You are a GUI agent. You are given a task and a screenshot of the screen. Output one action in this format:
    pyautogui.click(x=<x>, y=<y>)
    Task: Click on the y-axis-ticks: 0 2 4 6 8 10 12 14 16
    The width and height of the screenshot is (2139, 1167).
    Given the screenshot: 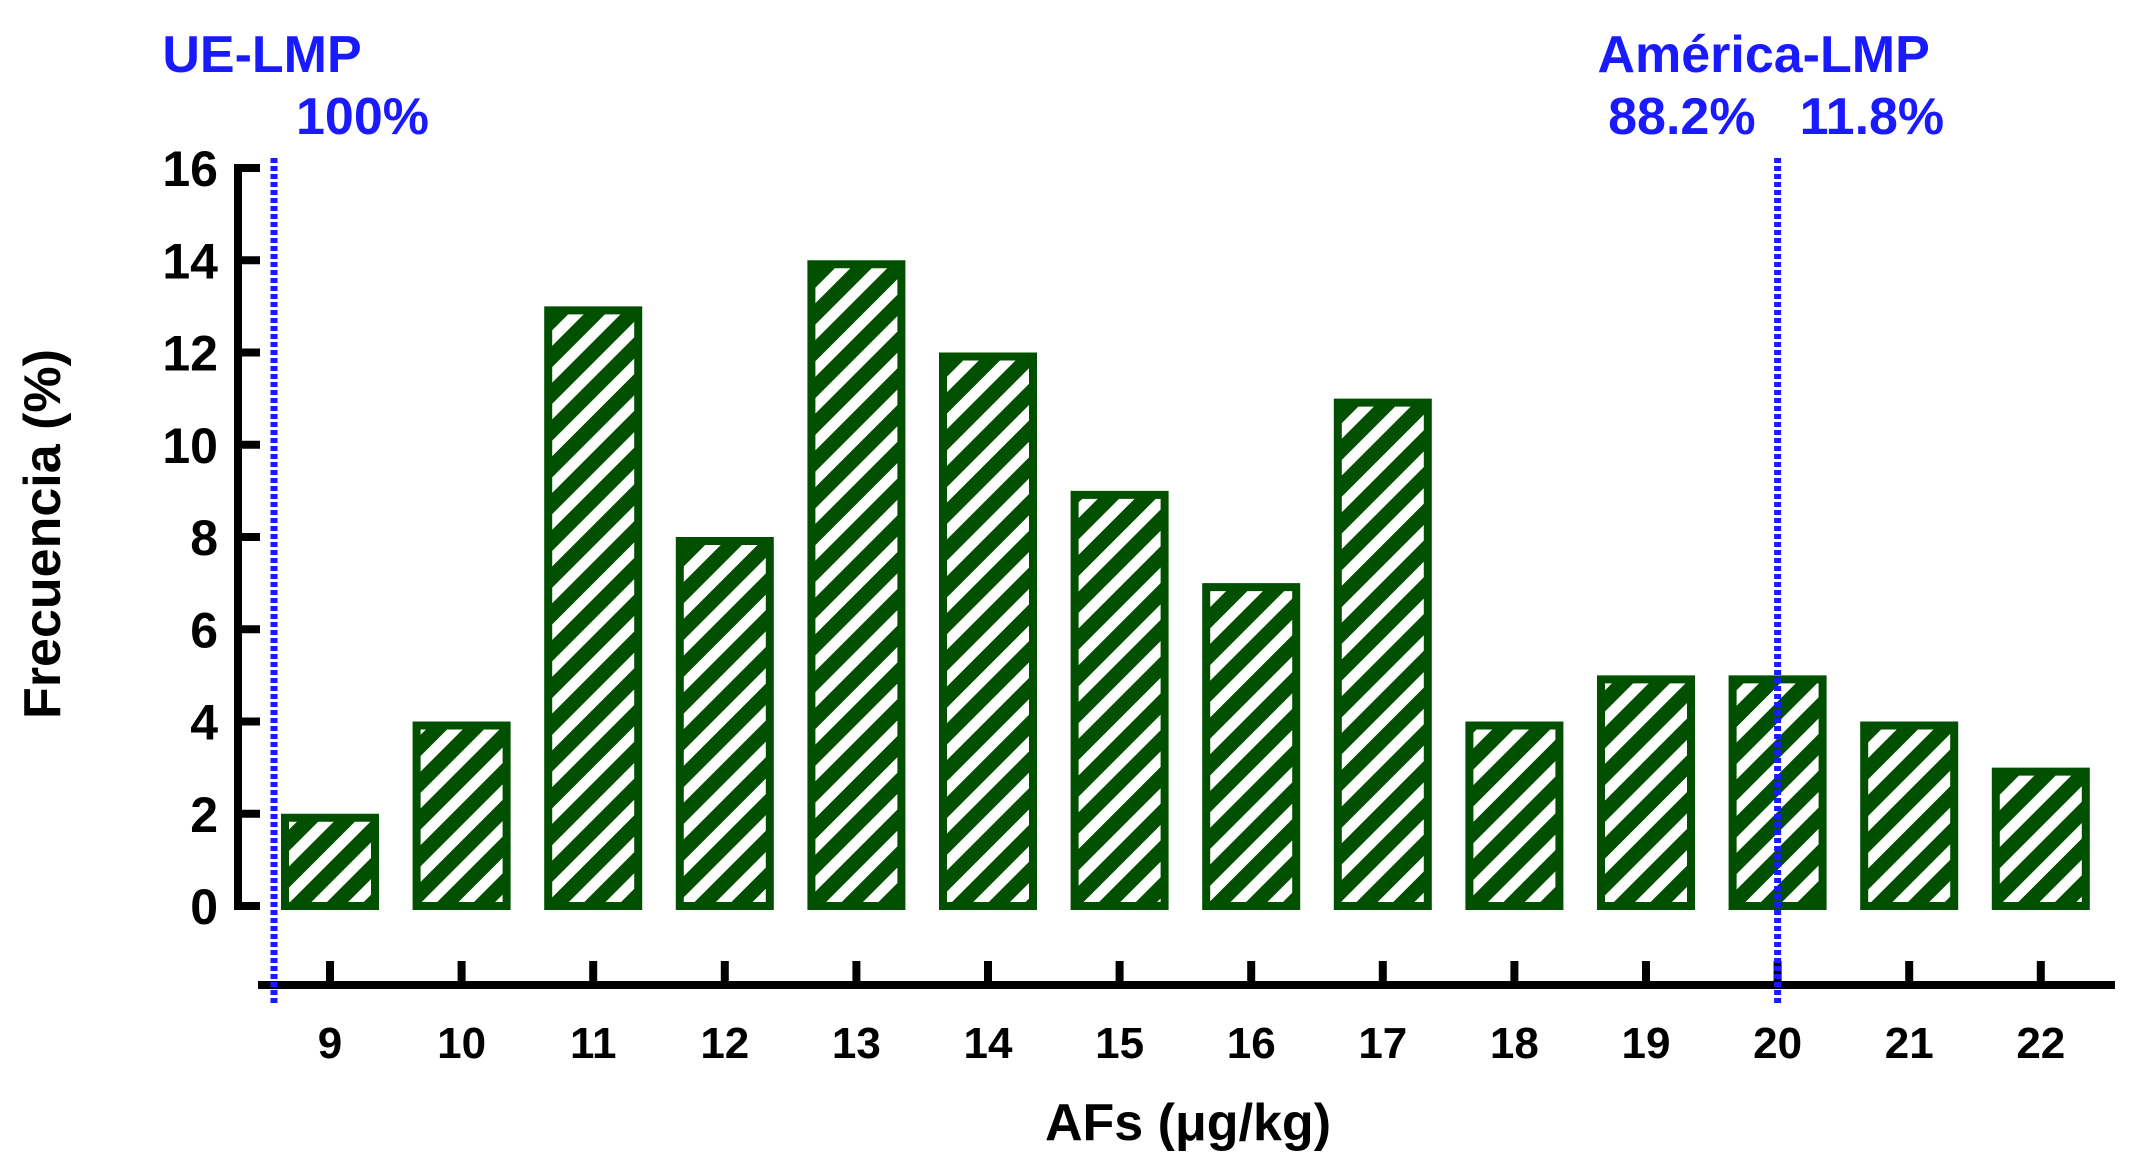 What is the action you would take?
    pyautogui.click(x=211, y=538)
    